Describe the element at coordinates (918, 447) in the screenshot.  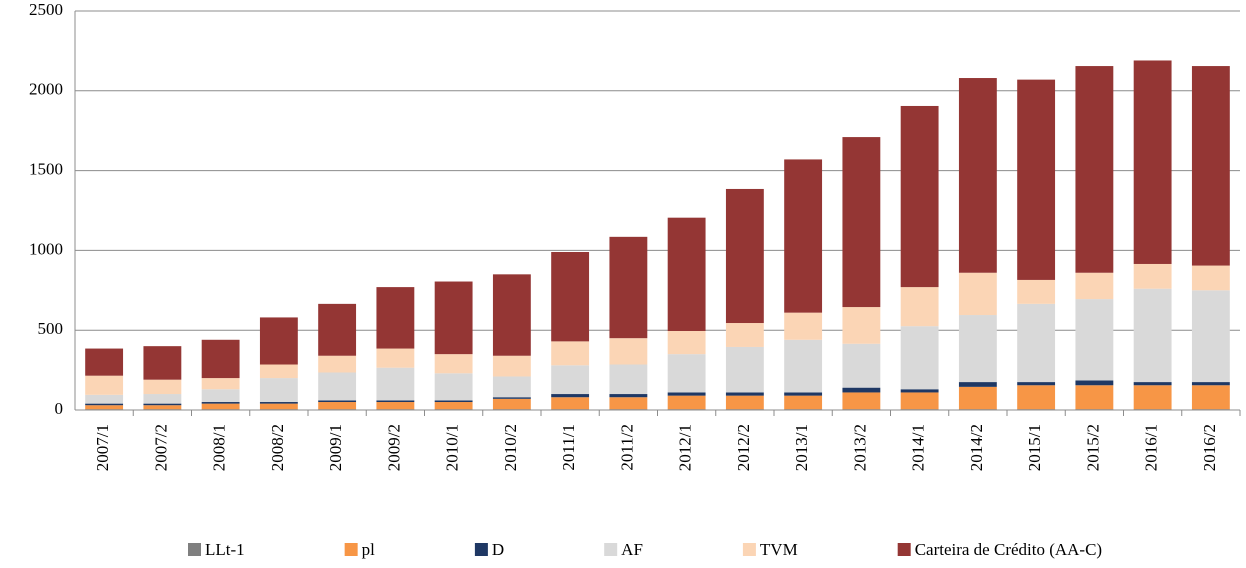
I see `x-tick-label: 2014/1` at that location.